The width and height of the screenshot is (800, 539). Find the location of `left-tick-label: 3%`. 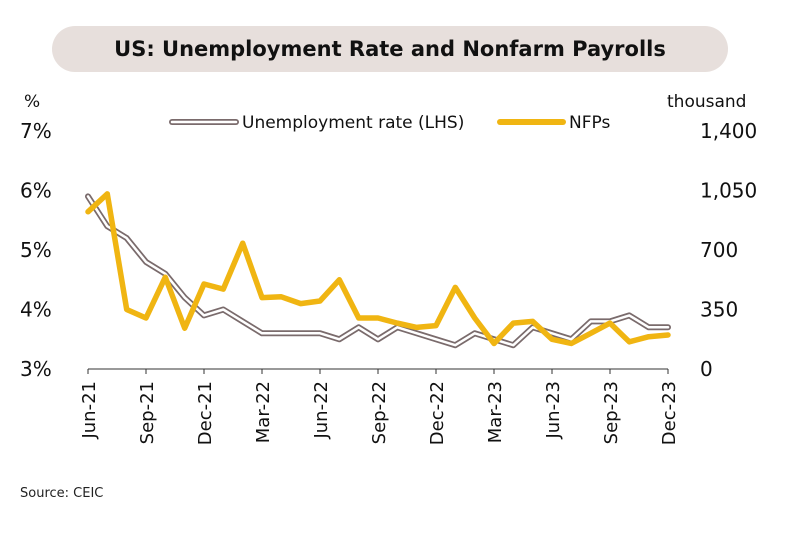

left-tick-label: 3% is located at coordinates (36, 369).